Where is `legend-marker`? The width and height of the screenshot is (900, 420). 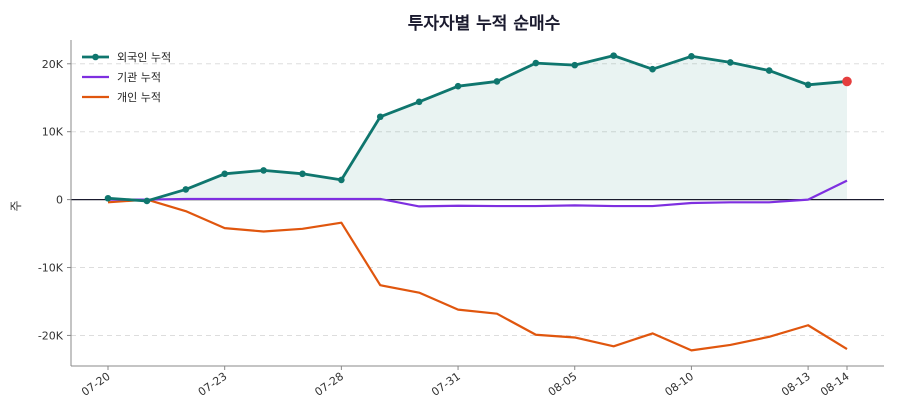 legend-marker is located at coordinates (95, 57).